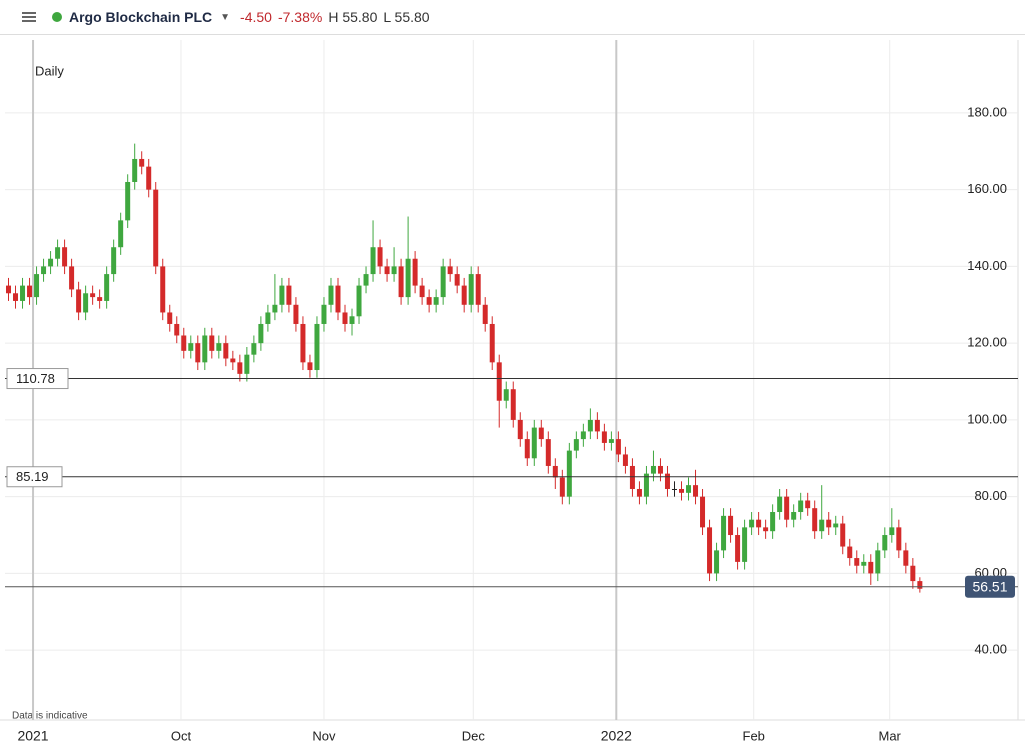 The width and height of the screenshot is (1025, 753). What do you see at coordinates (225, 17) in the screenshot?
I see `dropdown-caret: ▼` at bounding box center [225, 17].